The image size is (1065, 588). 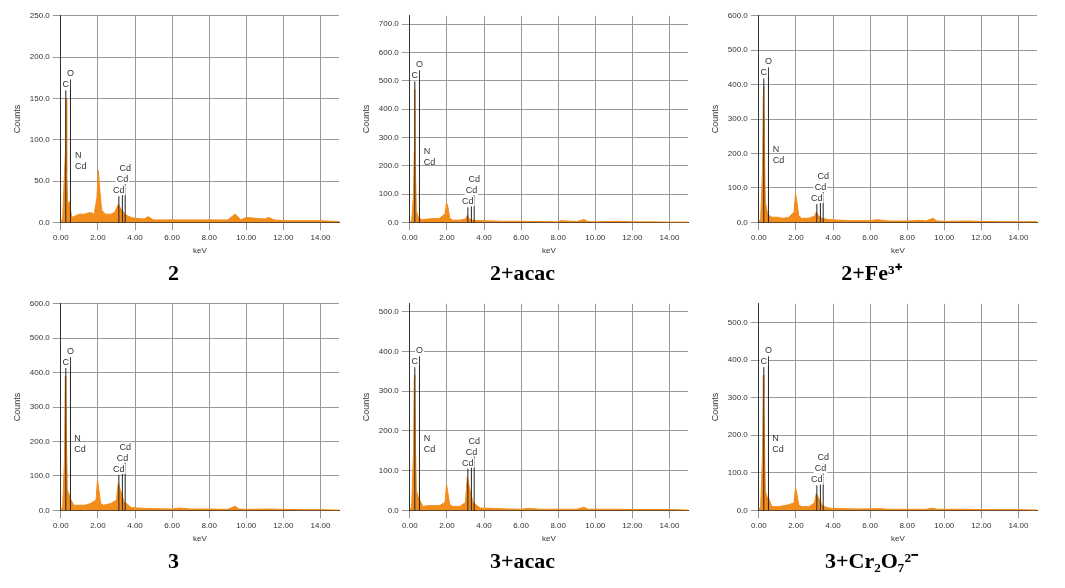 What do you see at coordinates (389, 24) in the screenshot?
I see `y-tick-label: 700.0` at bounding box center [389, 24].